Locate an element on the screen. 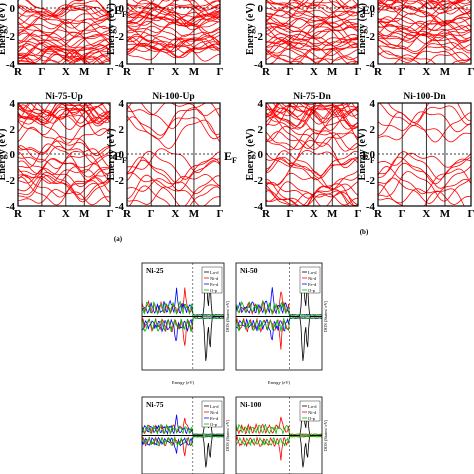  legend-label: Ni-d is located at coordinates (312, 412).